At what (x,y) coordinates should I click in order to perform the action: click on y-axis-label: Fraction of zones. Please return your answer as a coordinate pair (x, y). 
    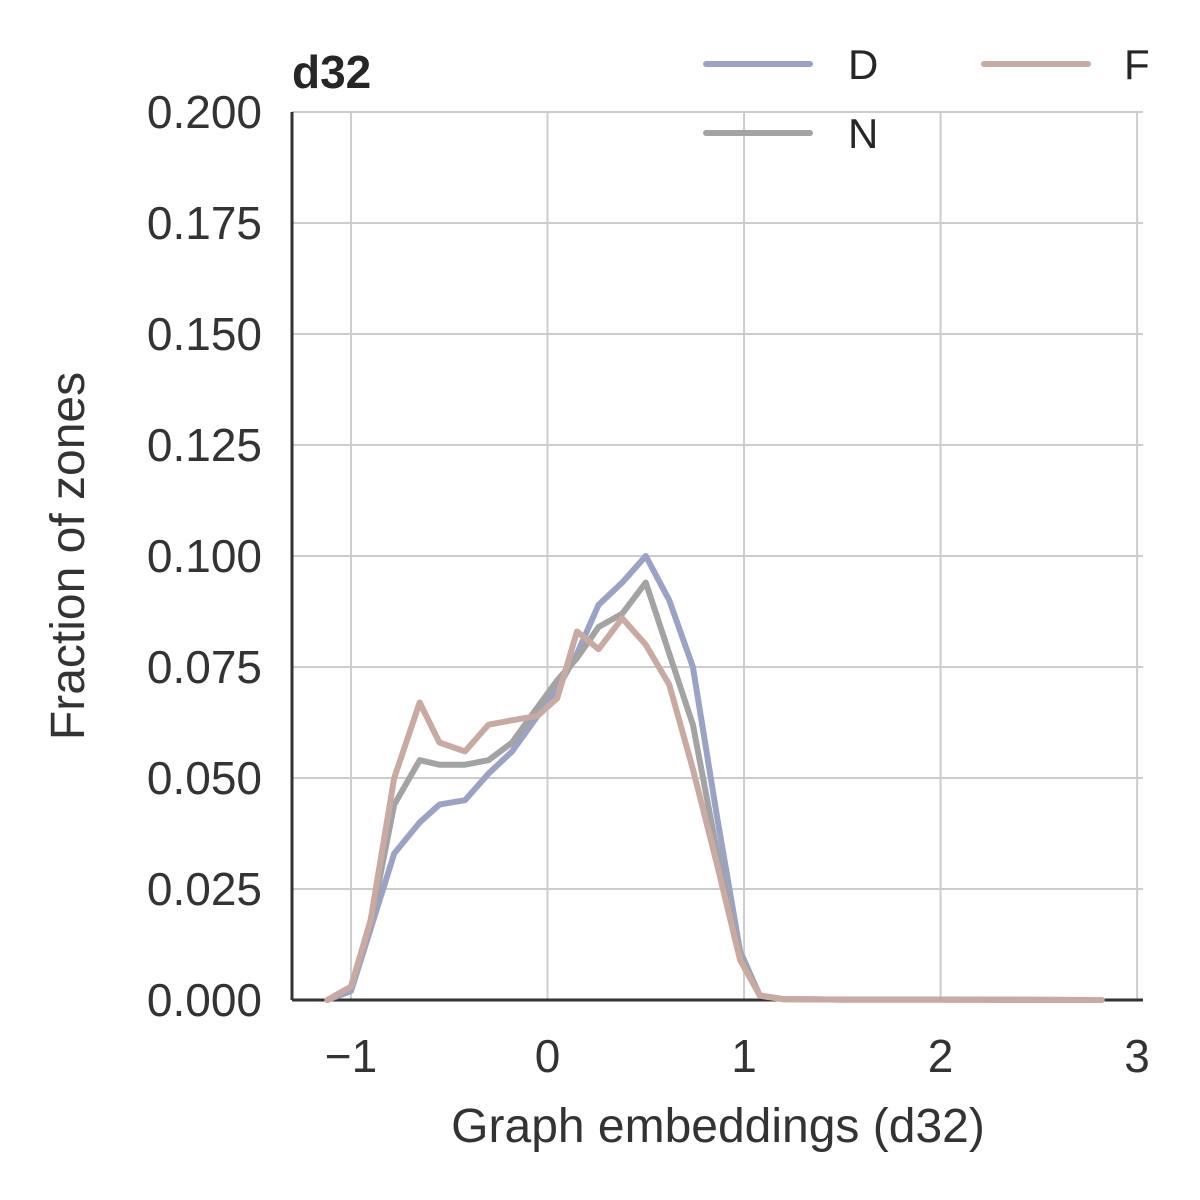
    Looking at the image, I should click on (68, 556).